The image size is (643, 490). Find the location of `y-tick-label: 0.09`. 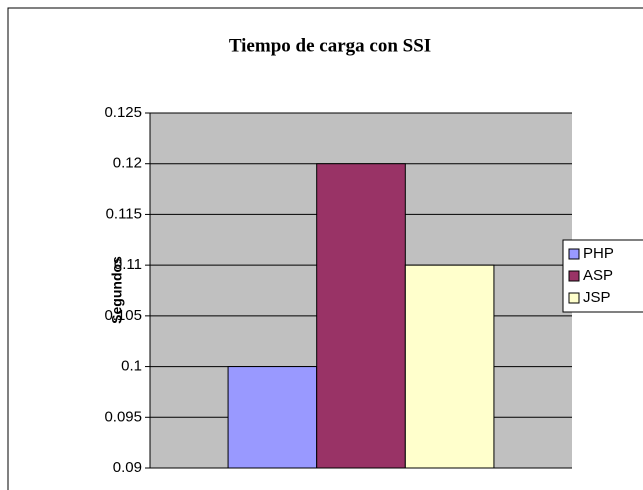

y-tick-label: 0.09 is located at coordinates (127, 467).